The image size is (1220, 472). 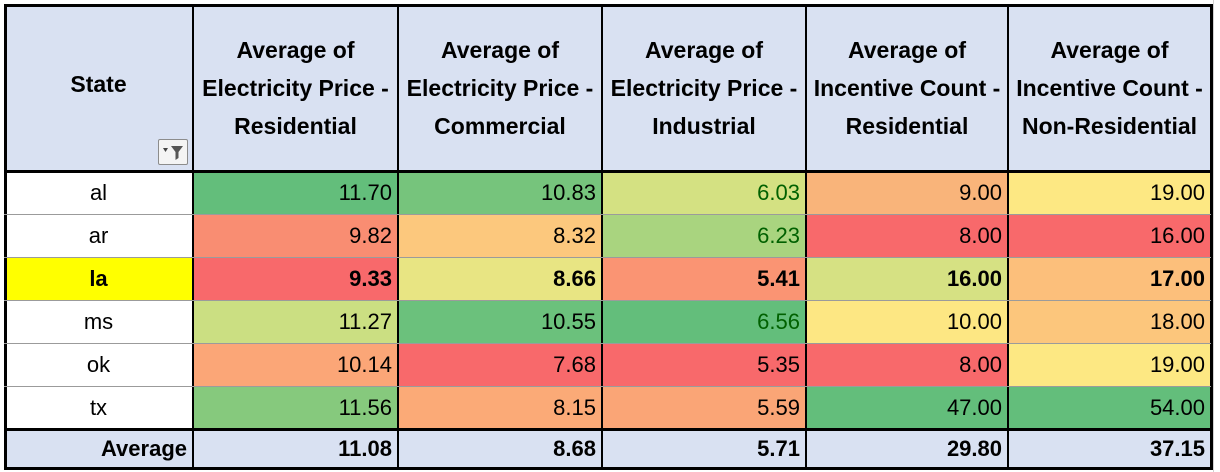 I want to click on value-cell: 17.00, so click(x=1109, y=278).